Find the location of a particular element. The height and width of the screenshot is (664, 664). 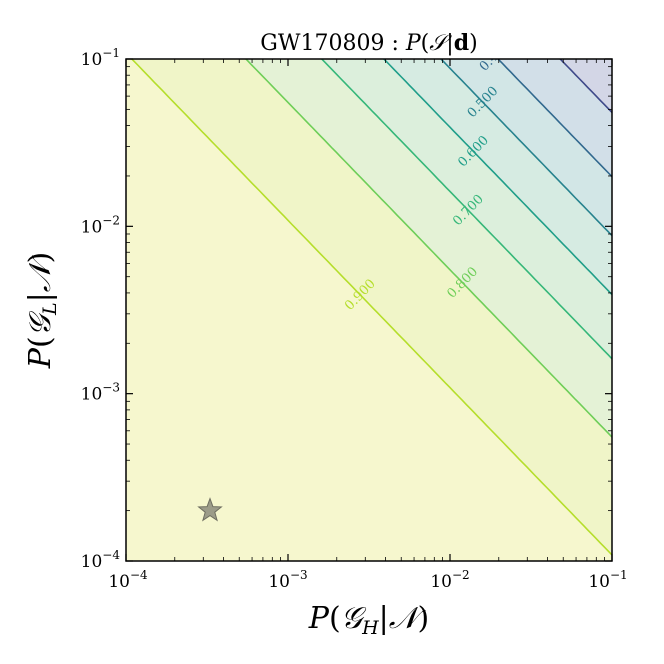

y-tick-label: 10⁻⁴ is located at coordinates (101, 560).